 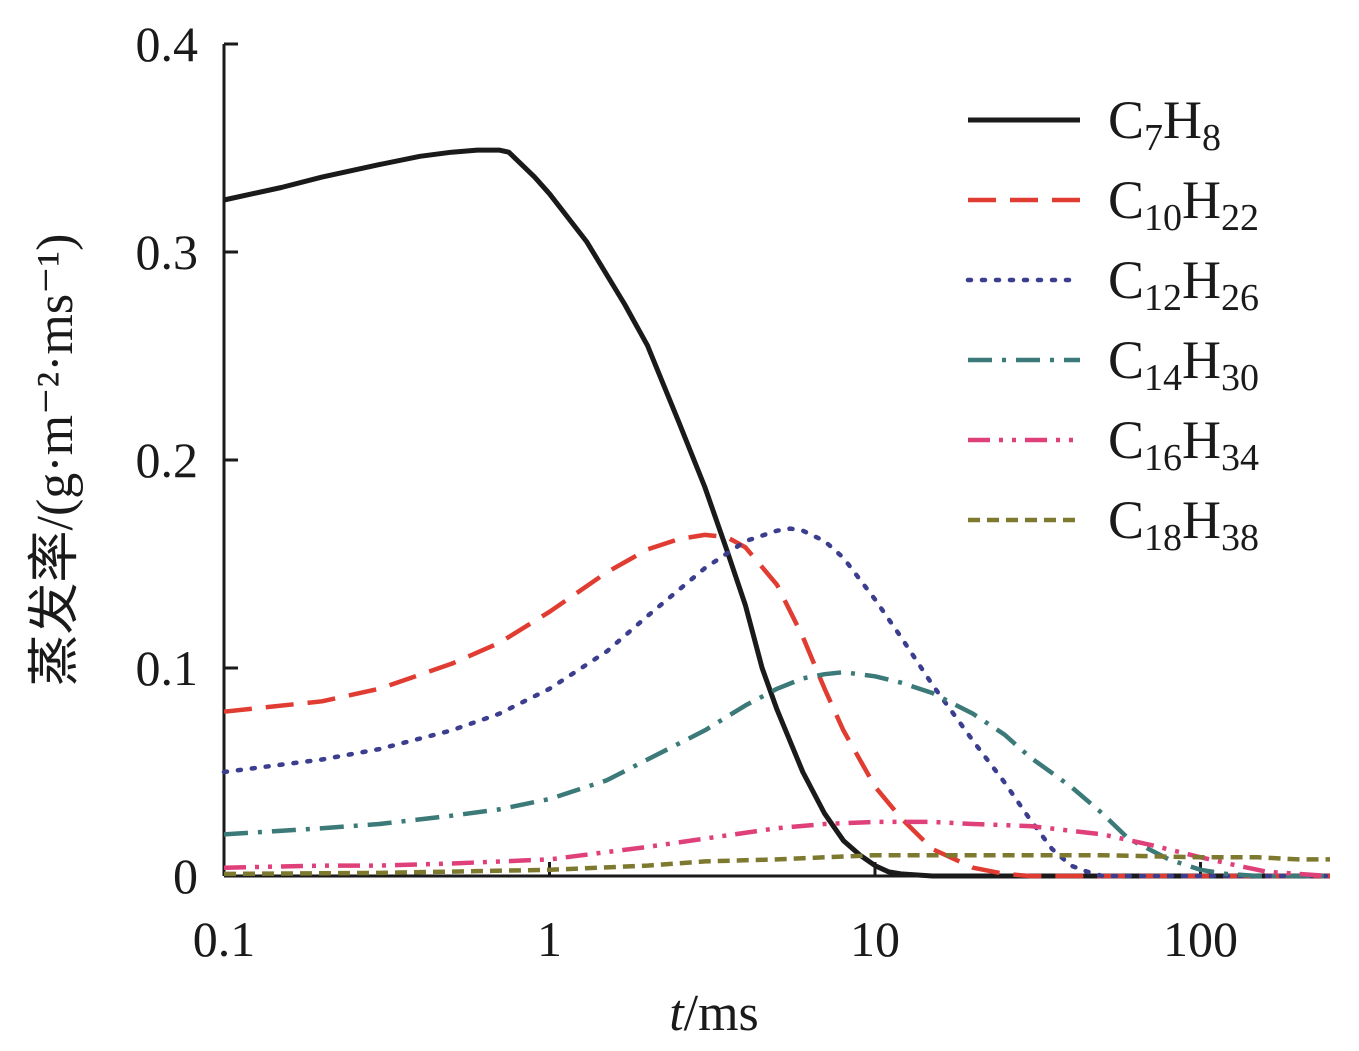 I want to click on series-line-C18H38, so click(x=776, y=864).